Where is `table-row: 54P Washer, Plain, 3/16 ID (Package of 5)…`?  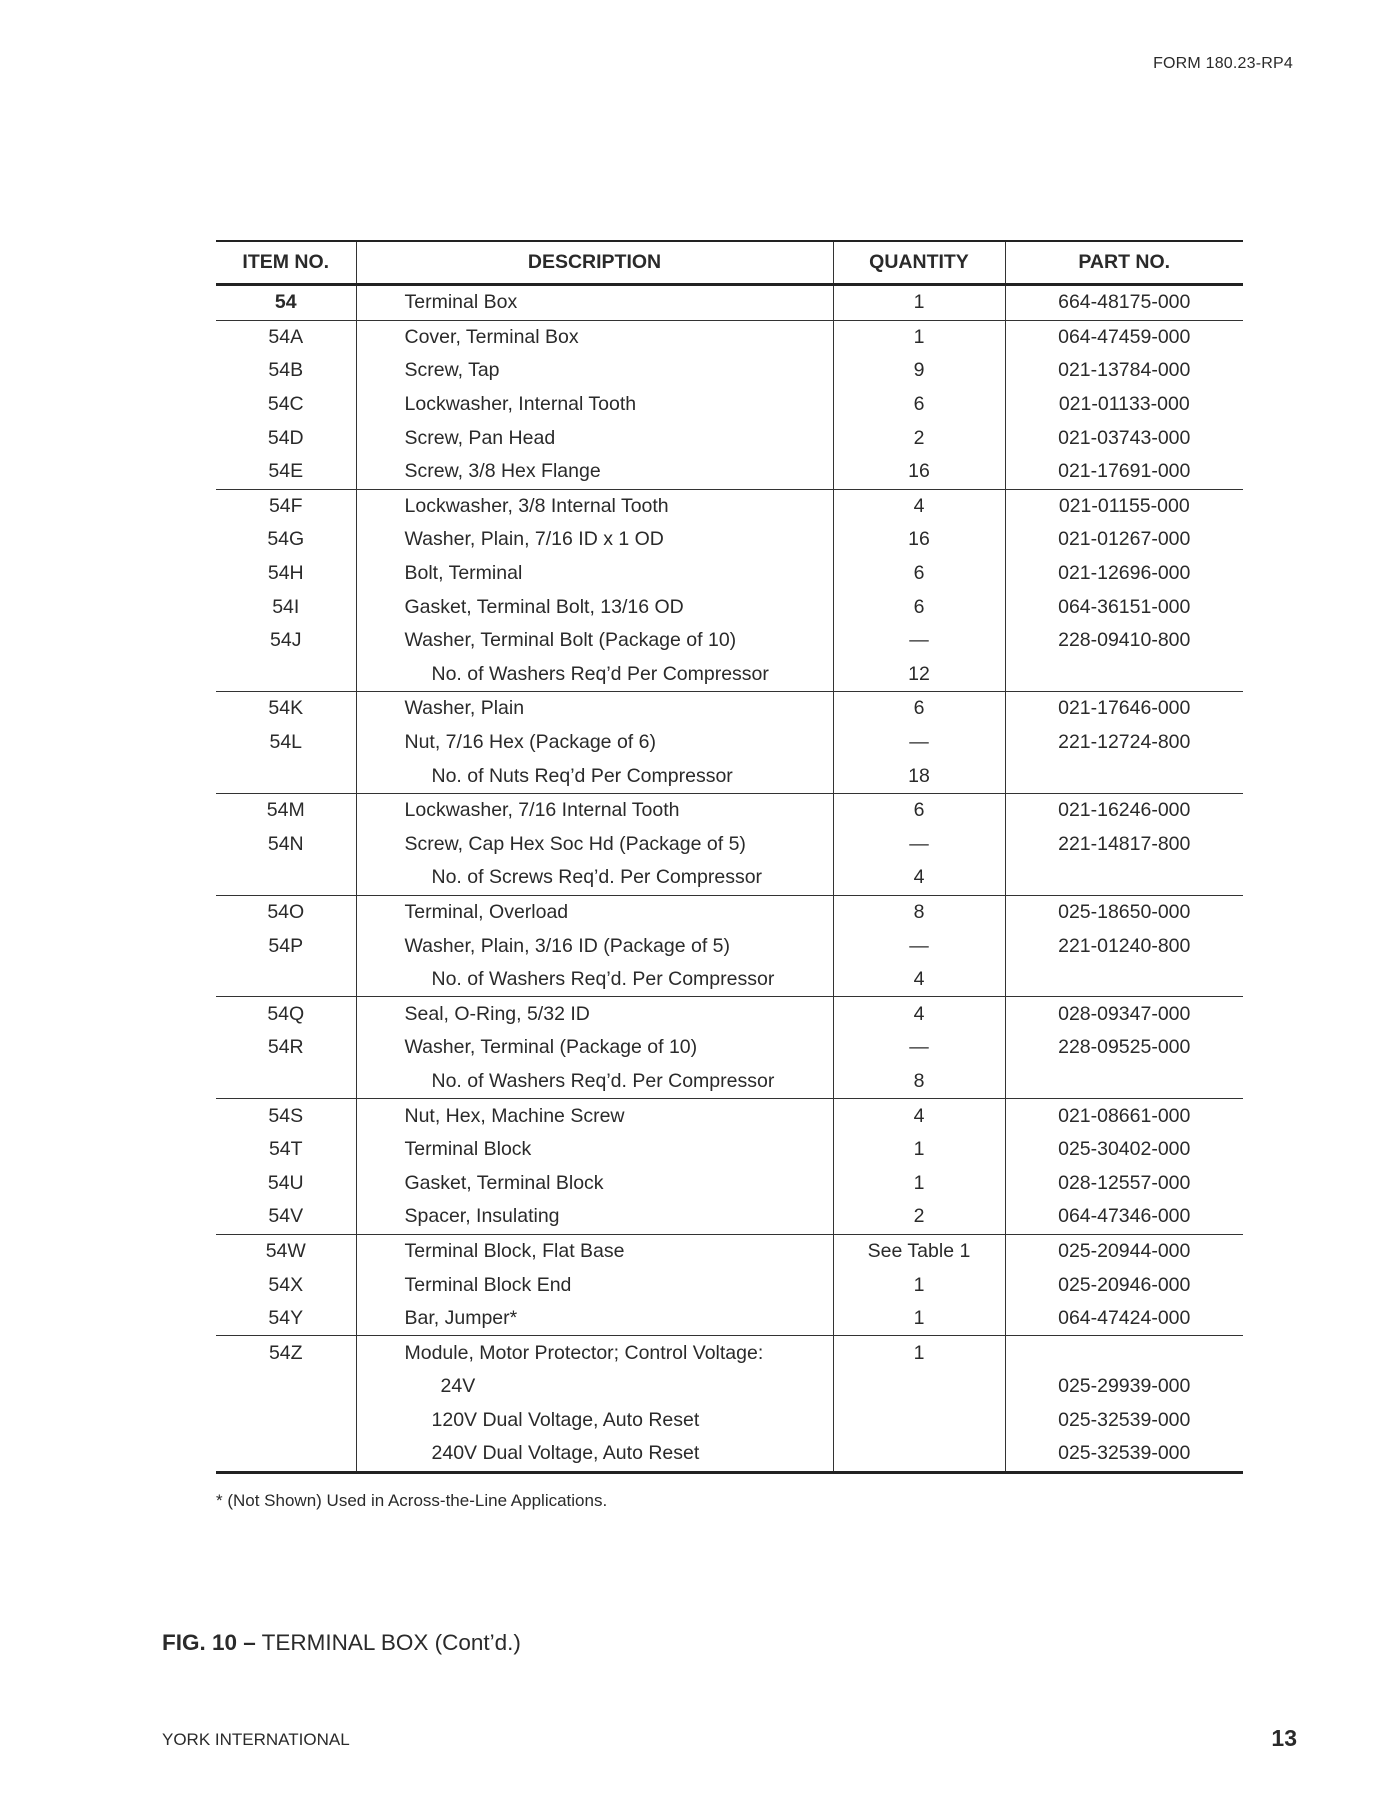
table-row: 54P Washer, Plain, 3/16 ID (Package of 5)… is located at coordinates (729, 946).